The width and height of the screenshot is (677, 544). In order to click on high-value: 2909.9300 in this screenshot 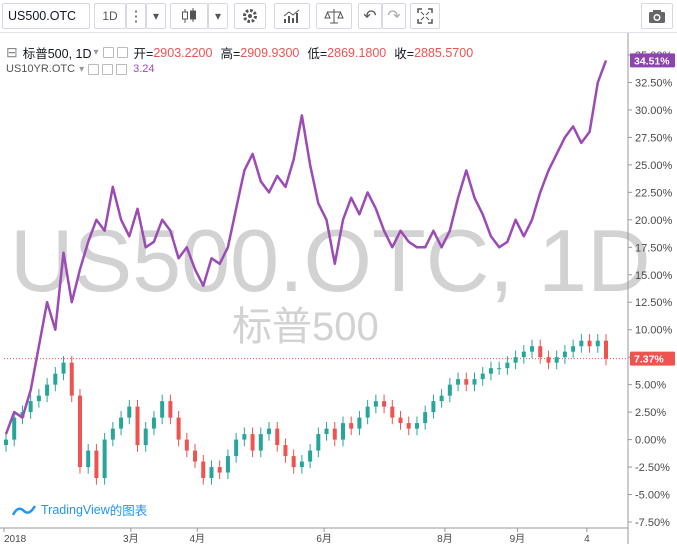, I will do `click(270, 52)`.